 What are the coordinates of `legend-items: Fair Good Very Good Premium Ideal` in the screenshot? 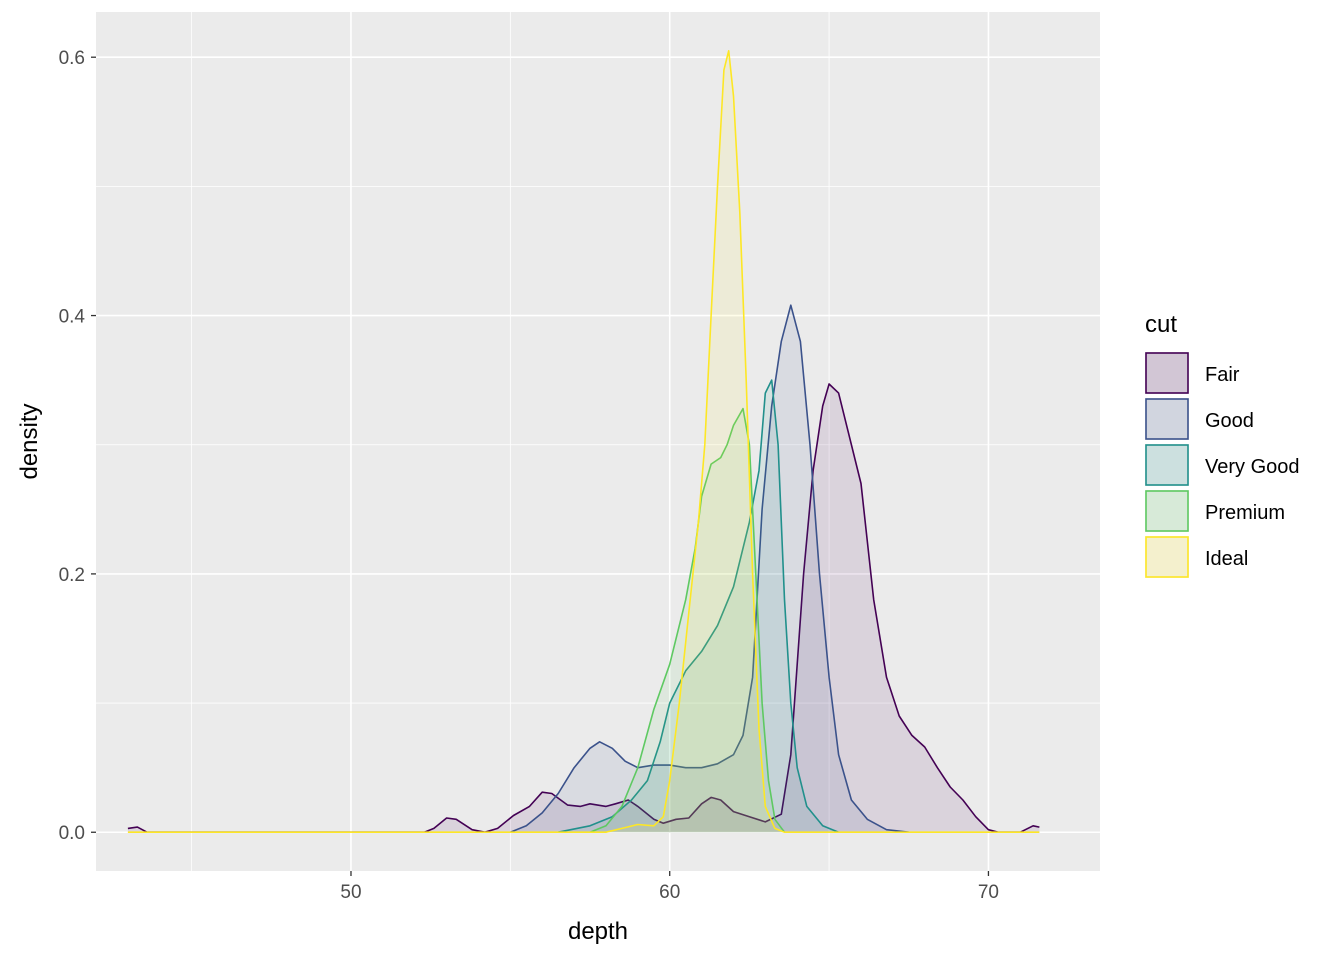 It's located at (1222, 465).